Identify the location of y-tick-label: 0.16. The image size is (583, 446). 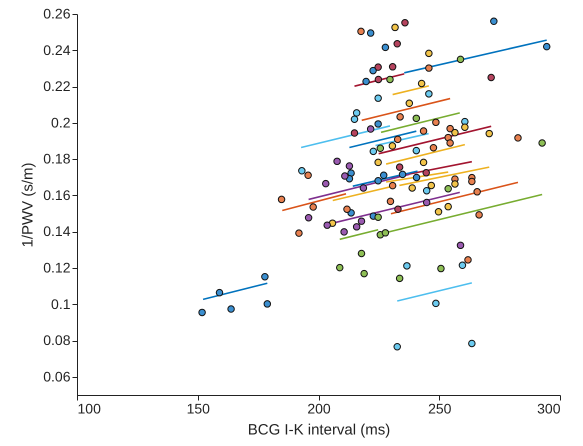
(57, 194).